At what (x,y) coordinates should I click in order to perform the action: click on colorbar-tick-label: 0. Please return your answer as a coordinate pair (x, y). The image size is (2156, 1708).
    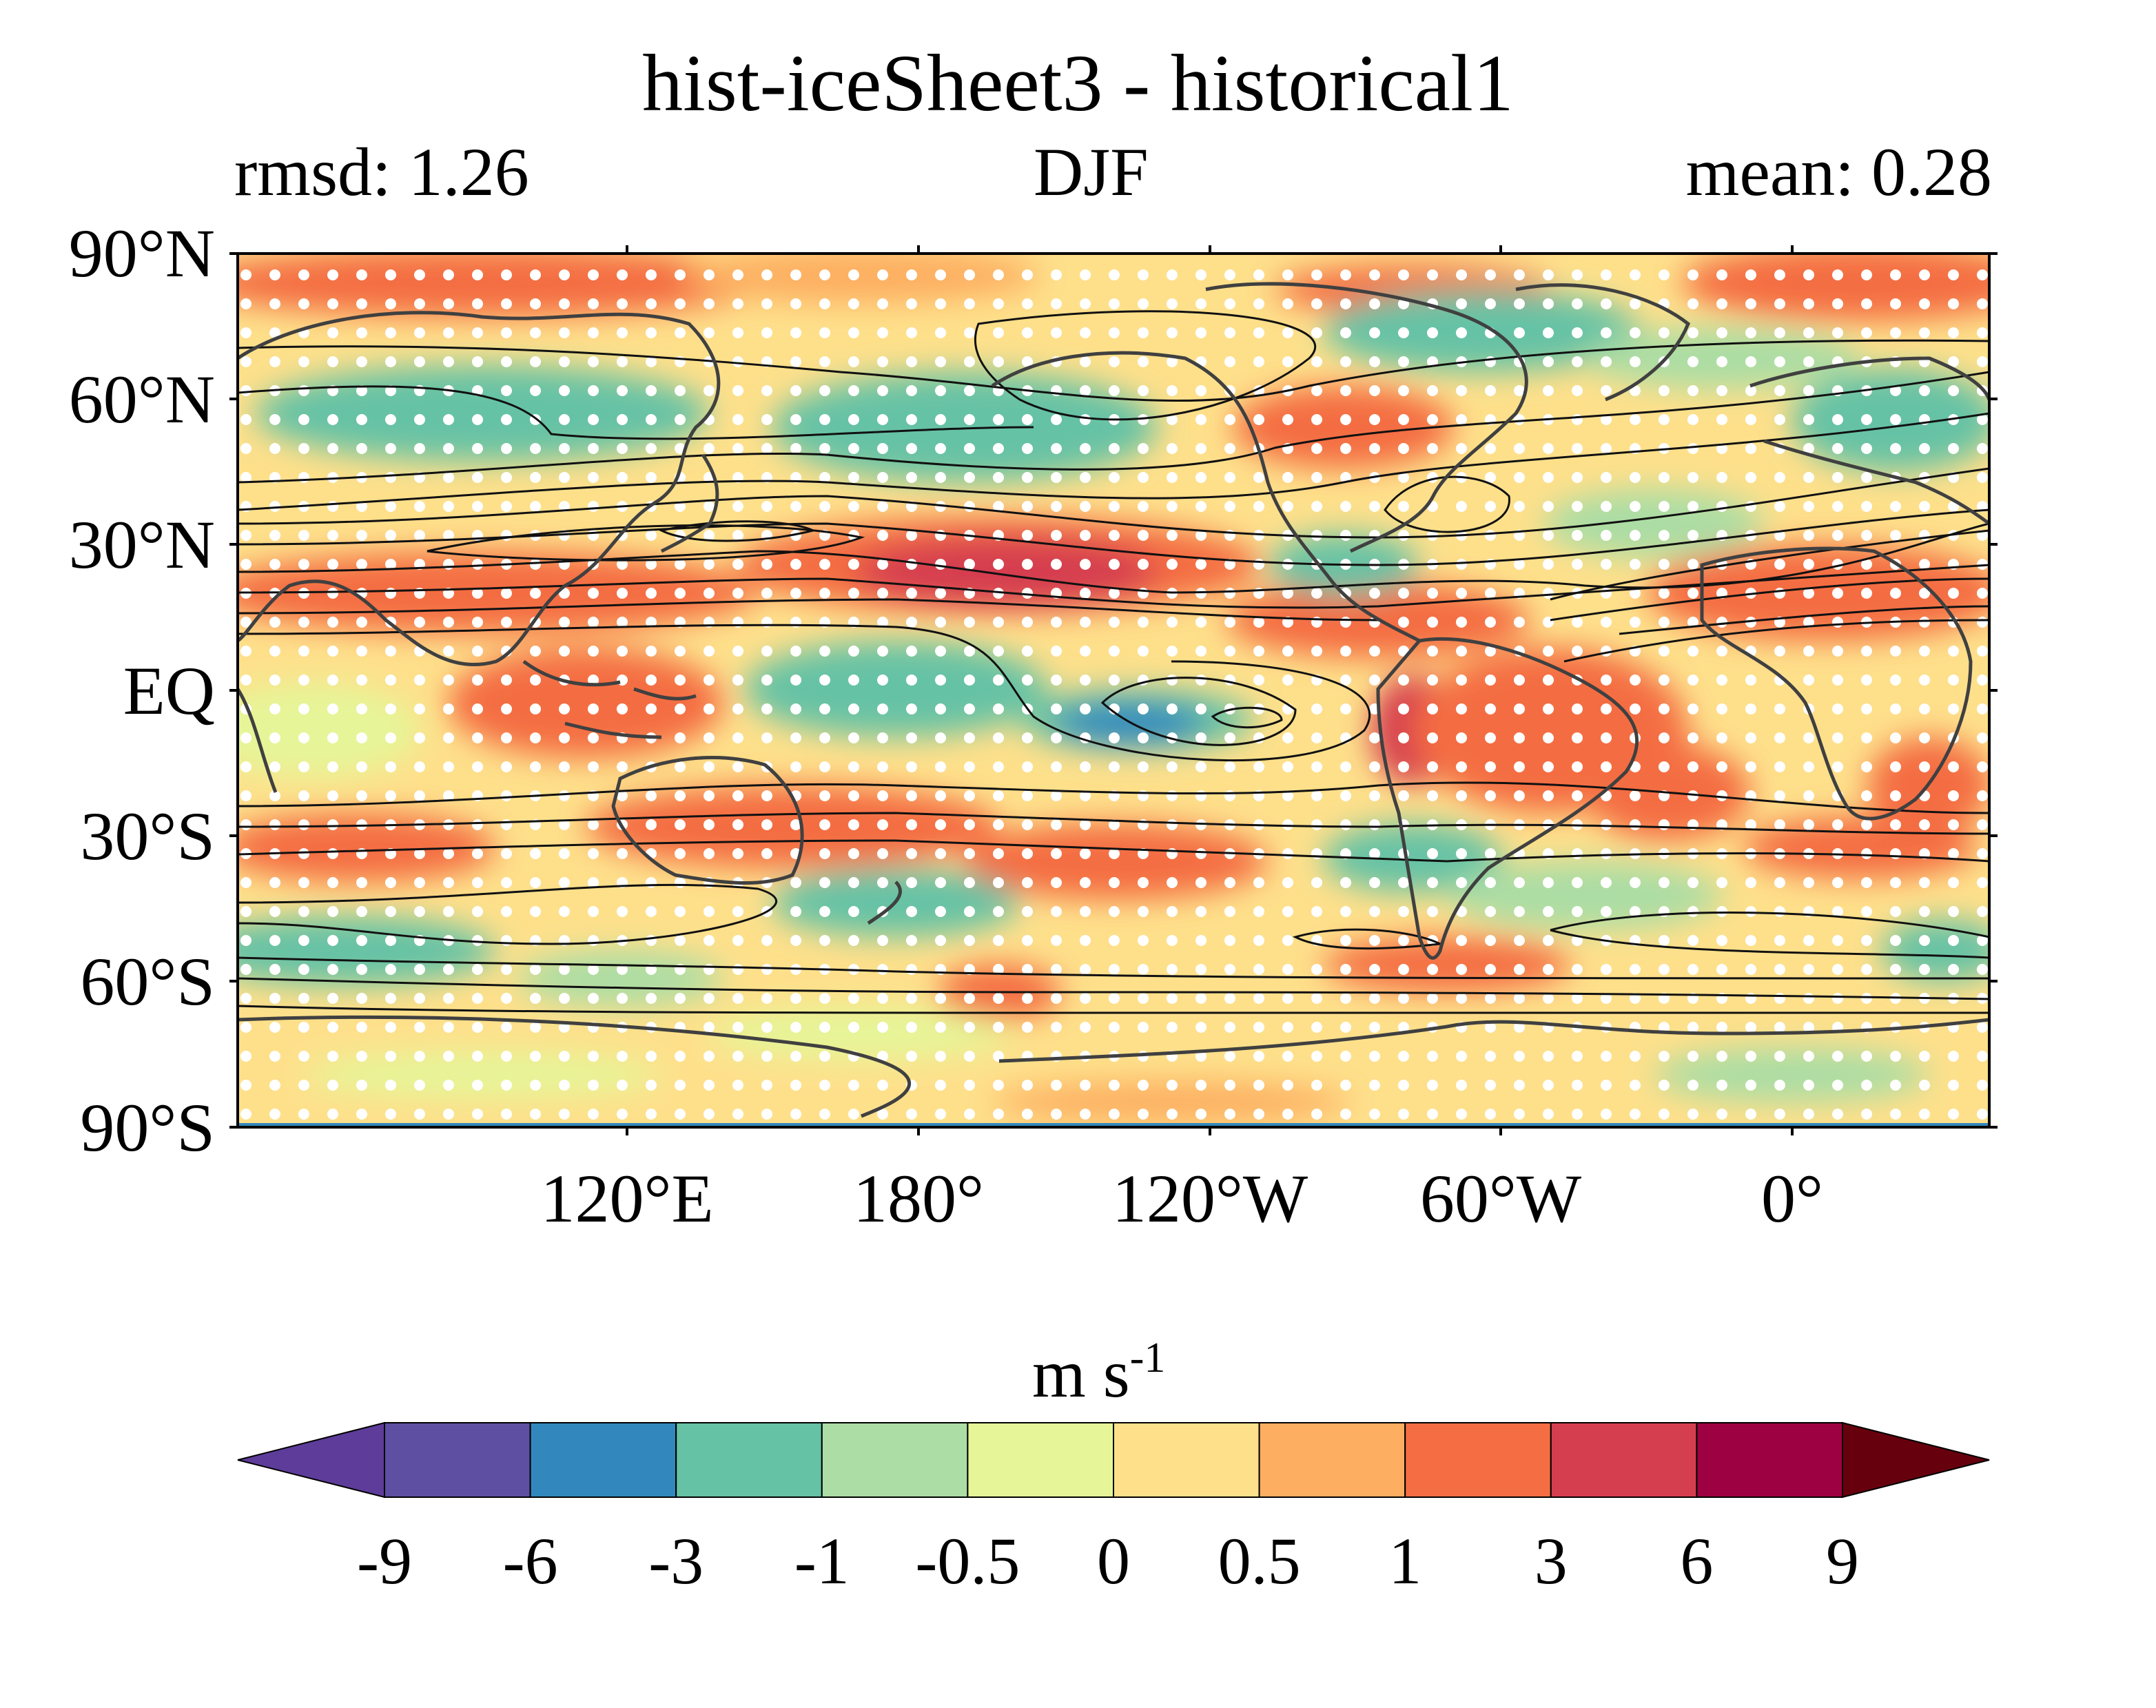
    Looking at the image, I should click on (1113, 1561).